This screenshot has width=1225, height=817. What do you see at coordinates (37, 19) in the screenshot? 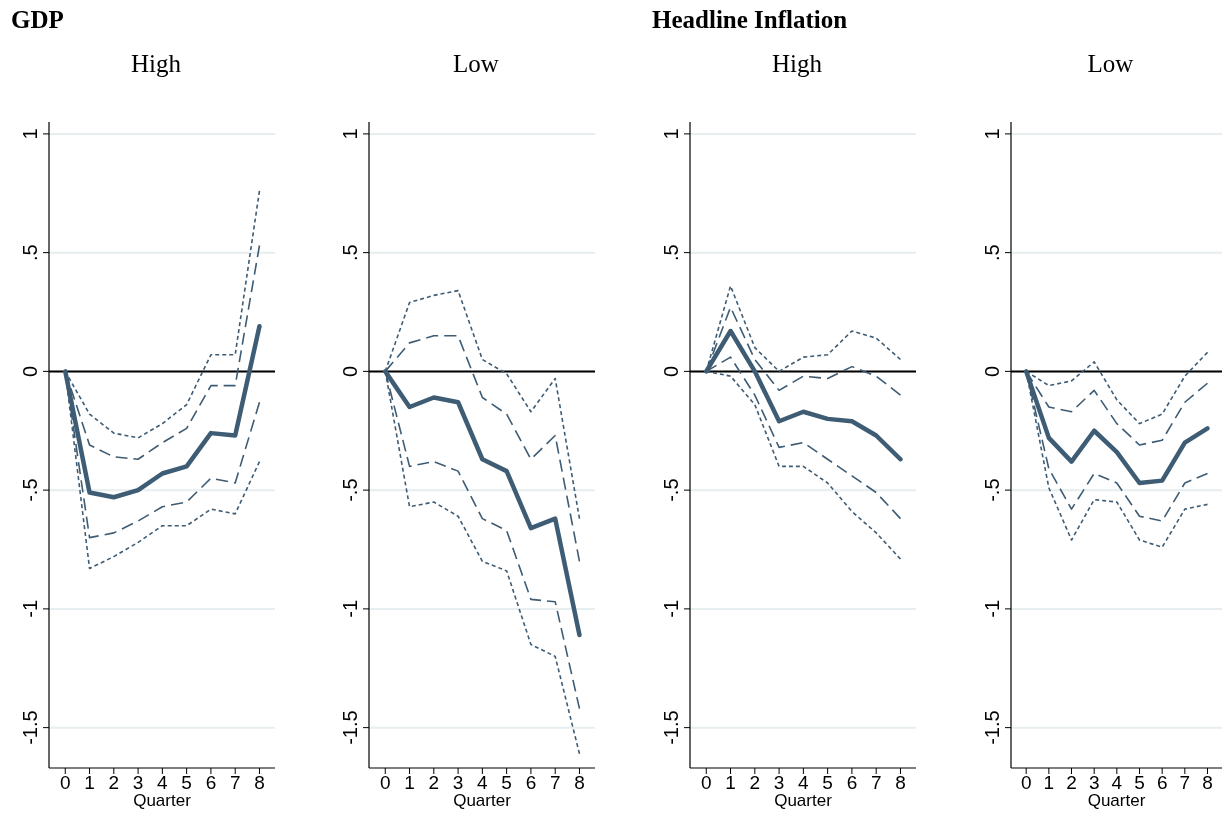
I see `chart-title: GDP` at bounding box center [37, 19].